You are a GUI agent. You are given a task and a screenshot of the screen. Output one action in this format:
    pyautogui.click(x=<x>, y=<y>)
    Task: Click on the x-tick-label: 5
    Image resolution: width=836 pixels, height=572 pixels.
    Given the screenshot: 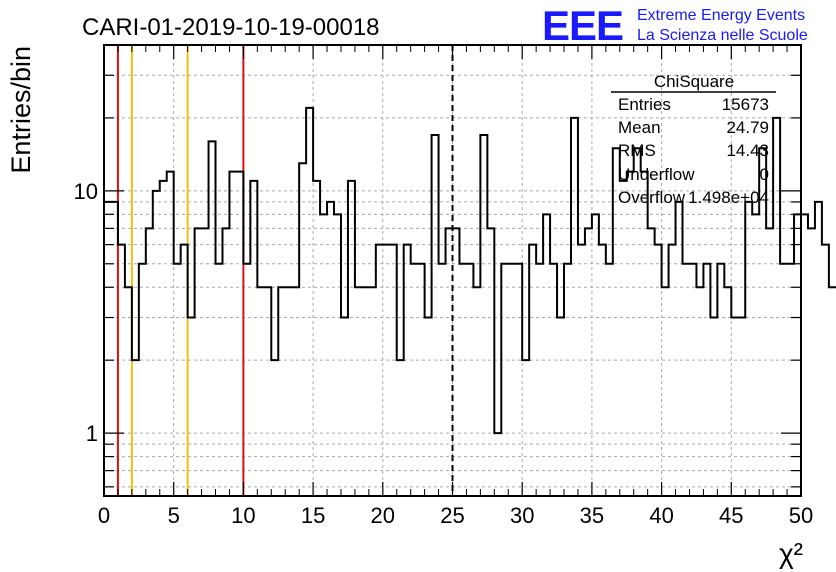 What is the action you would take?
    pyautogui.click(x=174, y=515)
    